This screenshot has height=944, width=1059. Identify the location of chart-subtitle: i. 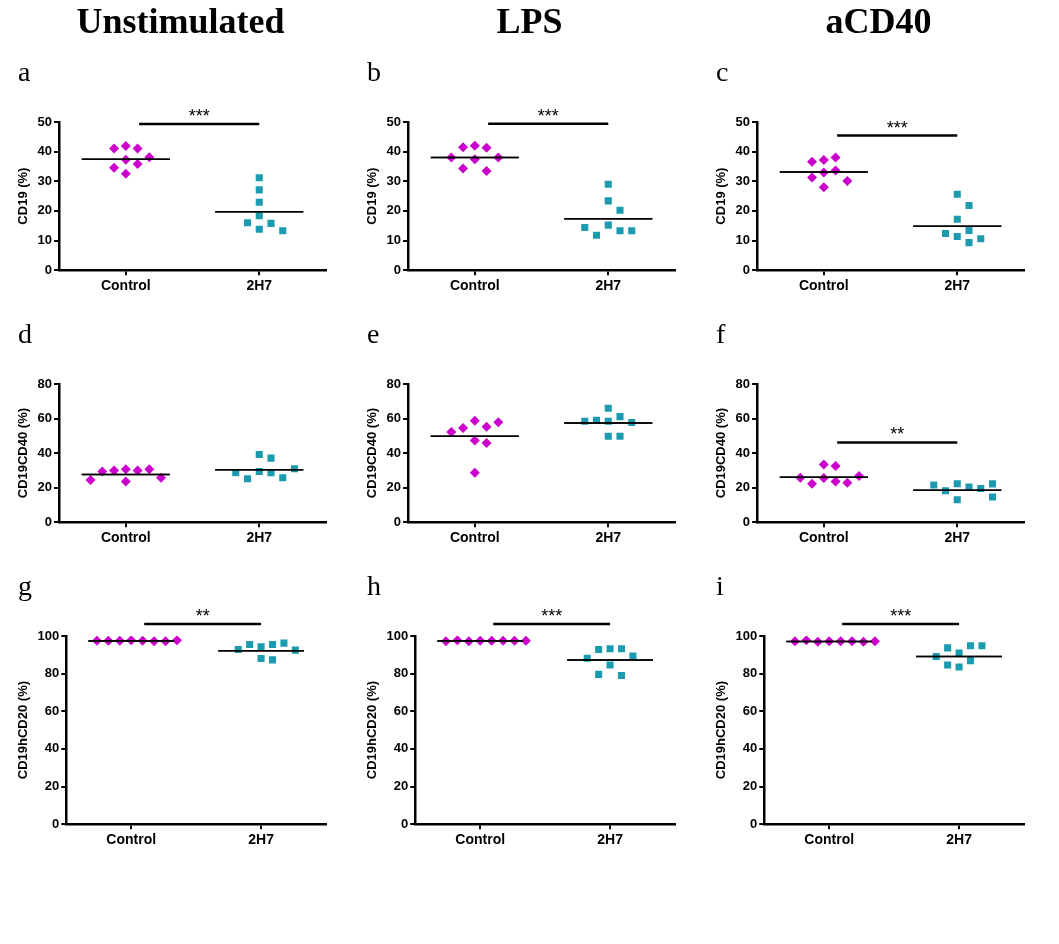
(720, 585).